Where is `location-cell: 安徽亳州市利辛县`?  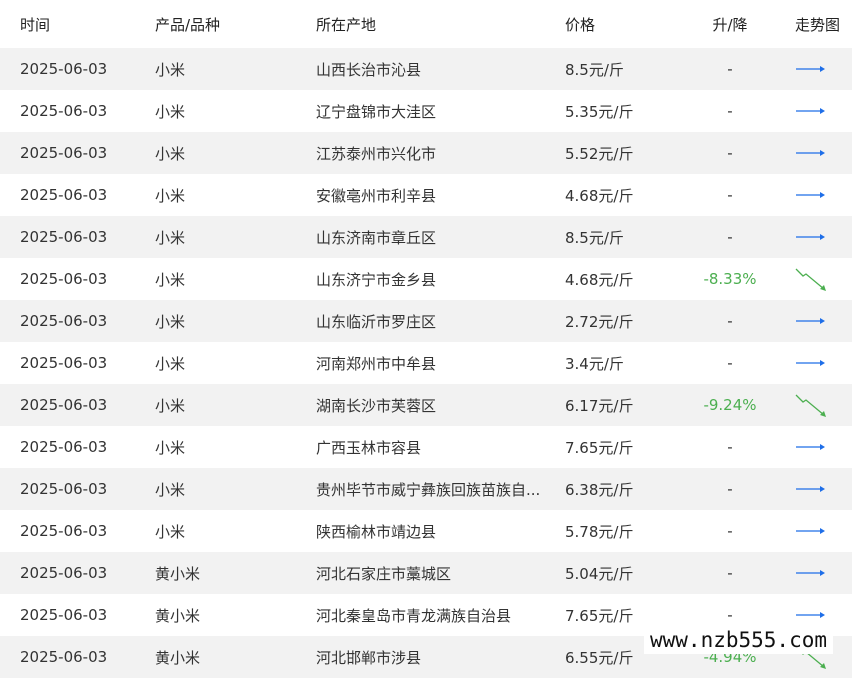
location-cell: 安徽亳州市利辛县 is located at coordinates (376, 195).